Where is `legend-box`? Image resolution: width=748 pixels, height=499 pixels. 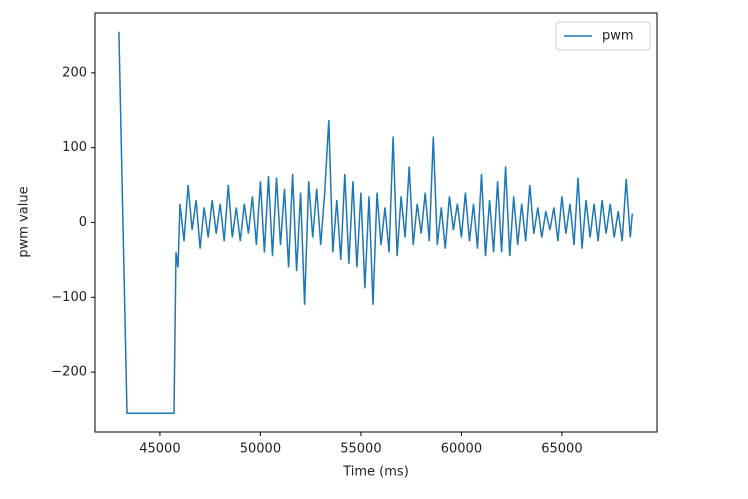 legend-box is located at coordinates (603, 36).